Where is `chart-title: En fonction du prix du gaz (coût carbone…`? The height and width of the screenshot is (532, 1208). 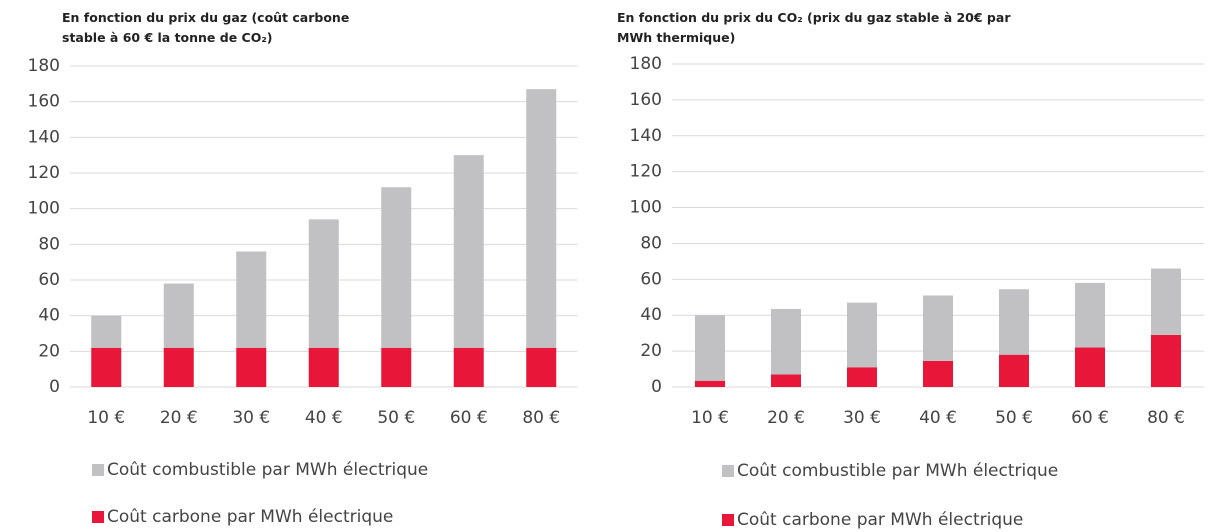
chart-title: En fonction du prix du gaz (coût carbone… is located at coordinates (206, 27).